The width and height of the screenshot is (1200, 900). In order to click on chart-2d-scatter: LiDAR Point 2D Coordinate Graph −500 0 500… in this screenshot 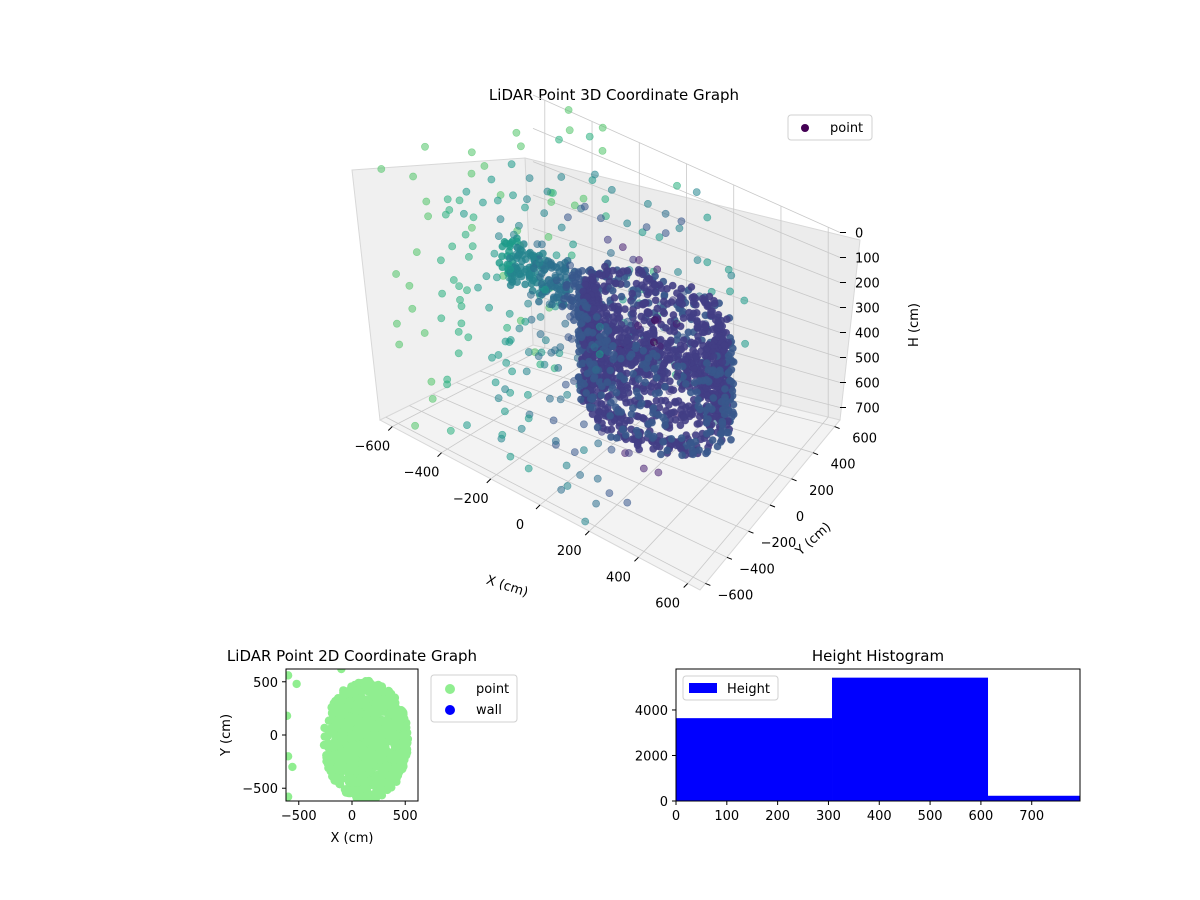, I will do `click(368, 746)`.